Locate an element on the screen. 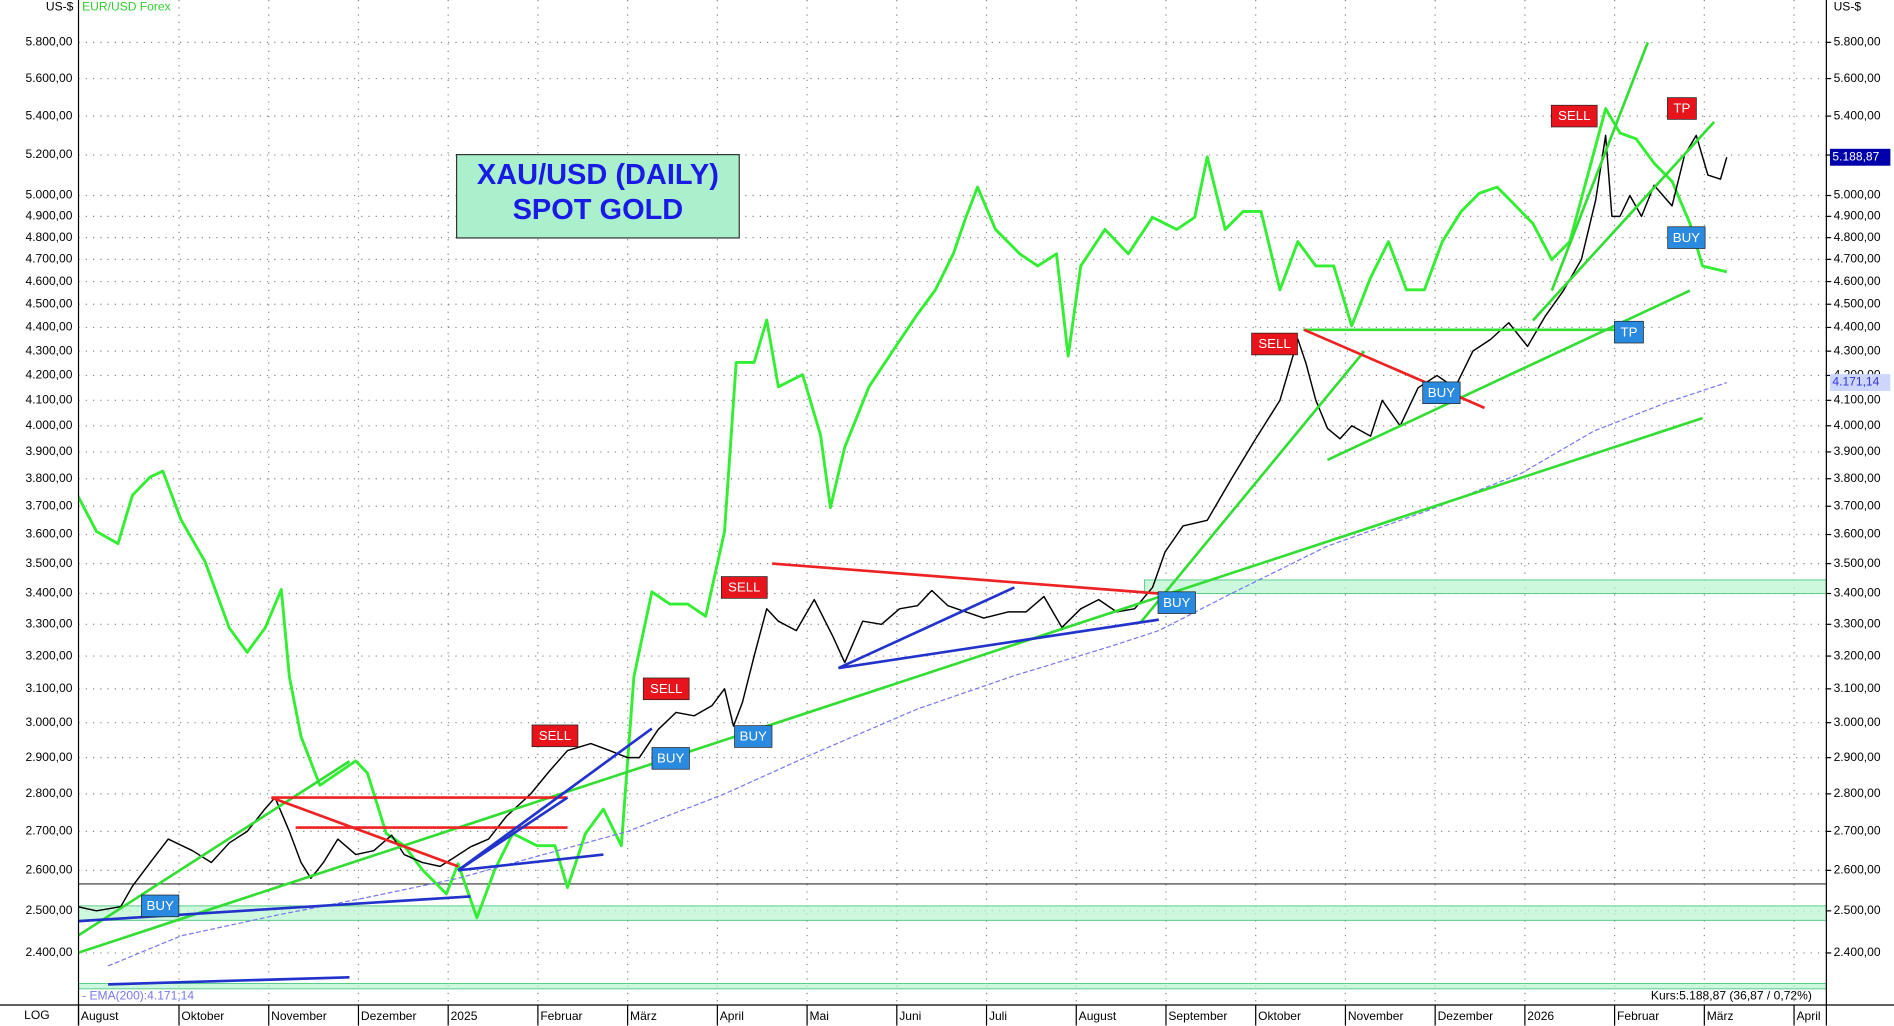 The image size is (1894, 1026). title-box is located at coordinates (597, 196).